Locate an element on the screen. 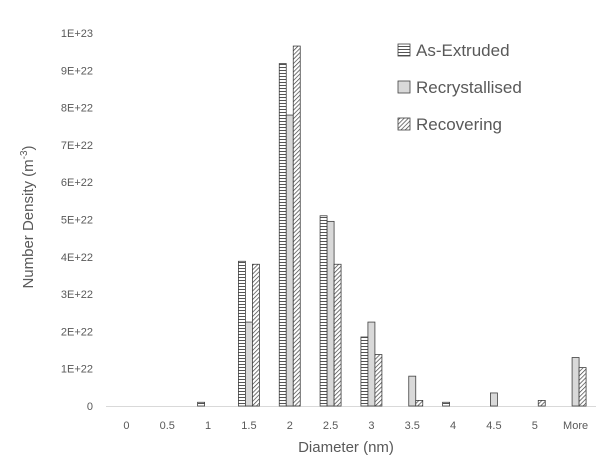 The height and width of the screenshot is (458, 606). x-tick-label: 5 is located at coordinates (535, 426).